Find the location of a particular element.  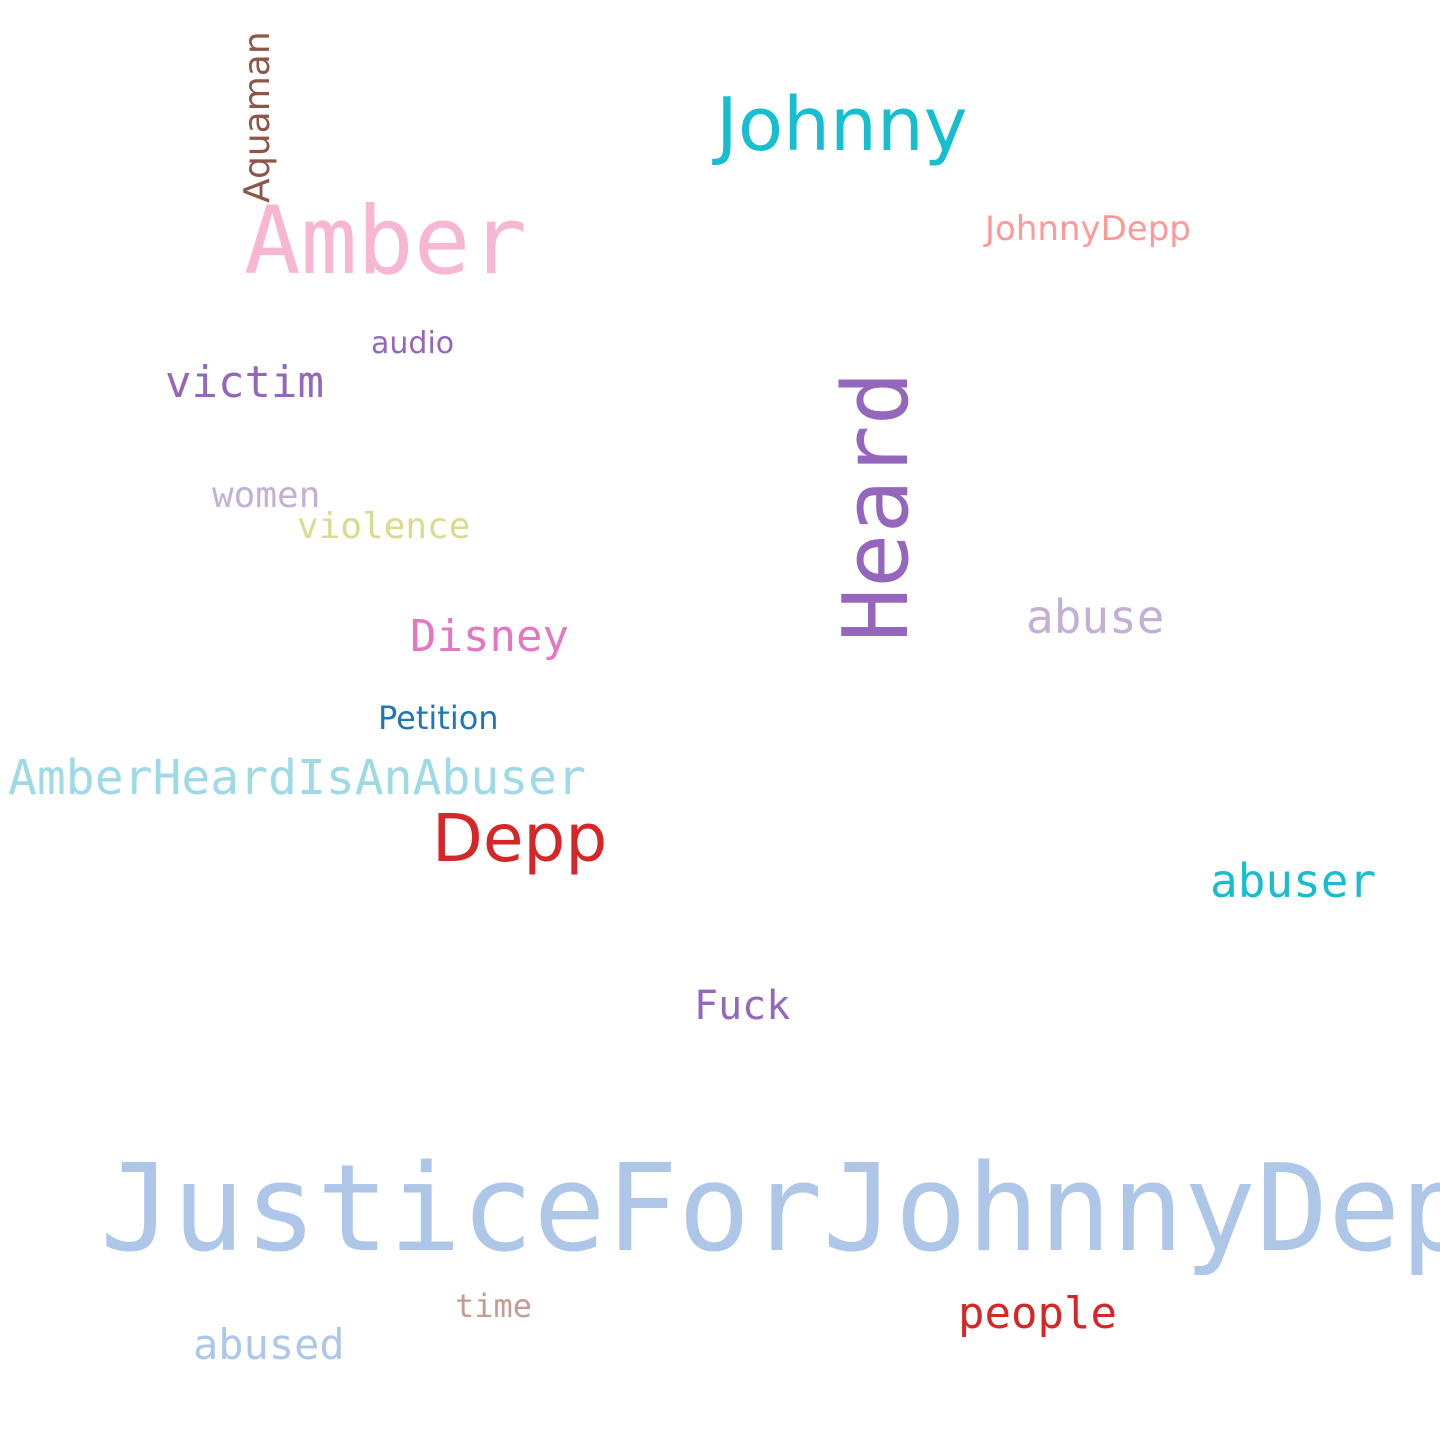

word-women: women is located at coordinates (266, 495).